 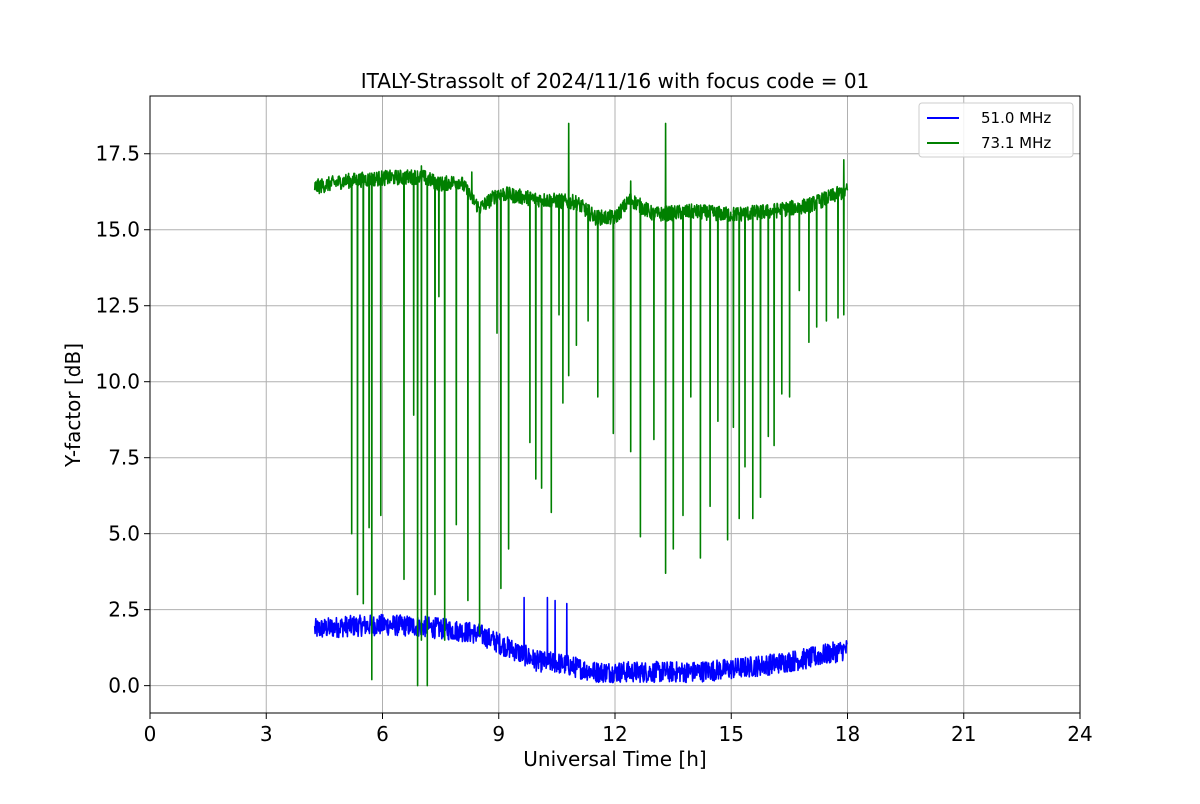 I want to click on y-tick-label: 5.0, so click(x=124, y=534).